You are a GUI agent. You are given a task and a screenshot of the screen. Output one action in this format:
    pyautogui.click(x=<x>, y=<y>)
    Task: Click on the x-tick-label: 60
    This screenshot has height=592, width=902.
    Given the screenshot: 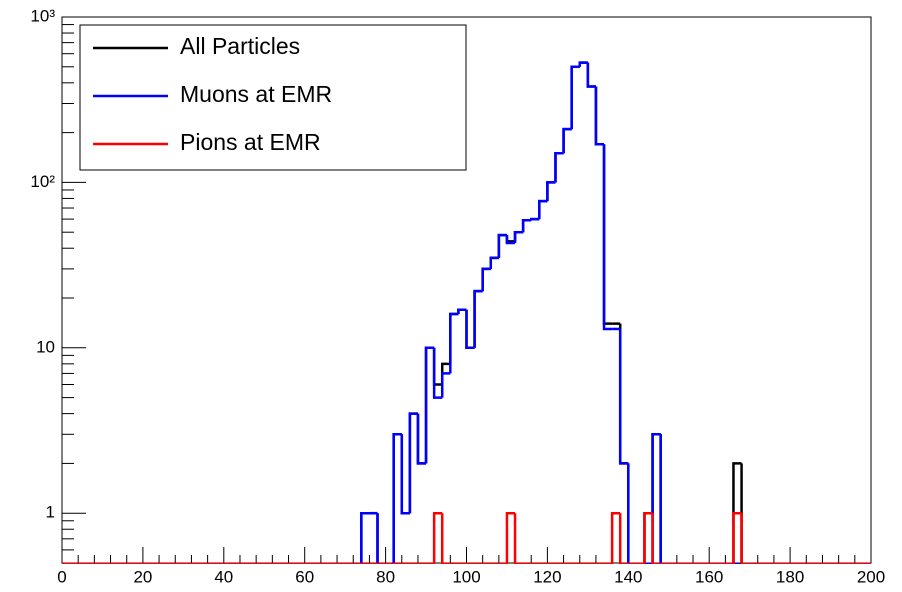 What is the action you would take?
    pyautogui.click(x=304, y=576)
    